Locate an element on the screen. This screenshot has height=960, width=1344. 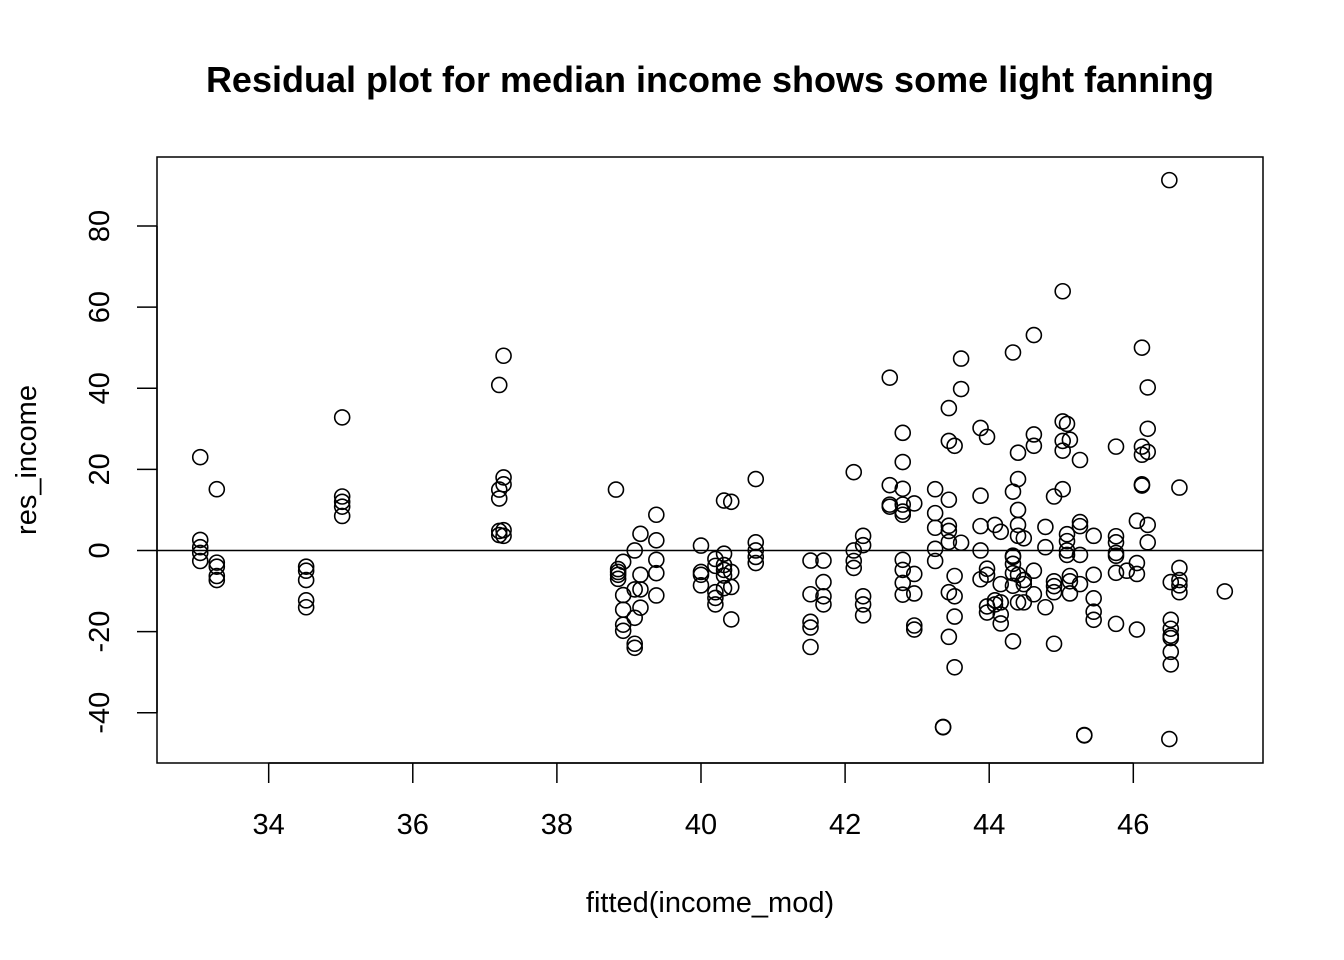
y-tick-label: -40 is located at coordinates (100, 713).